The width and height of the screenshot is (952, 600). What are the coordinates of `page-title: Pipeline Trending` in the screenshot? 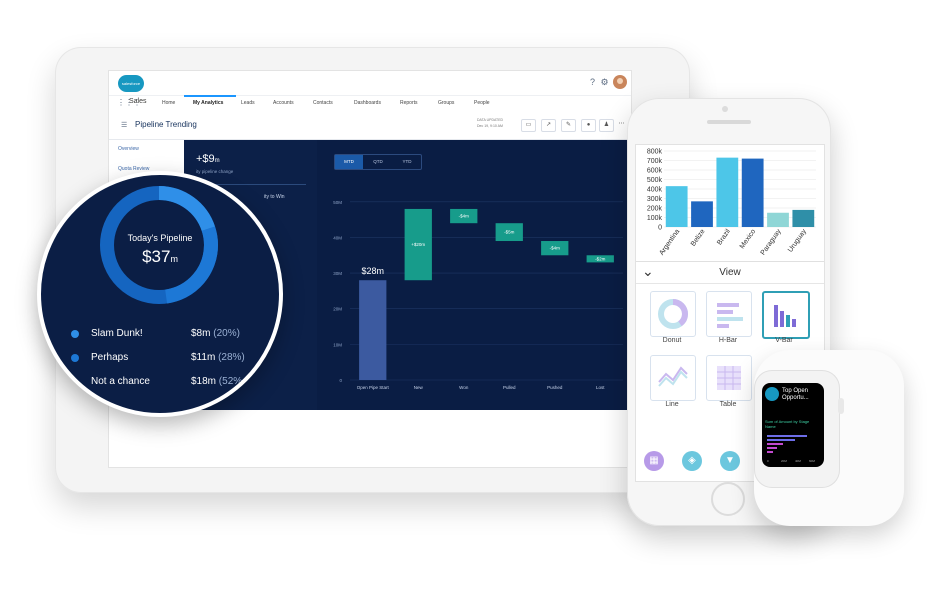 It's located at (166, 124).